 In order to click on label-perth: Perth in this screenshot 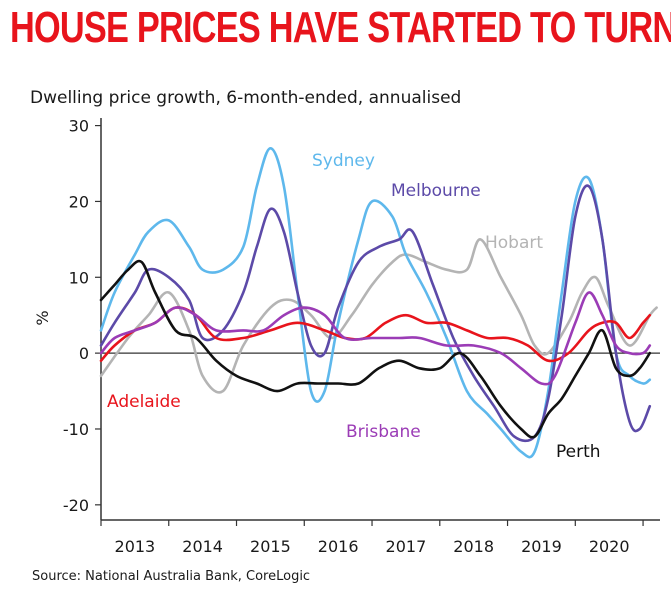, I will do `click(578, 452)`.